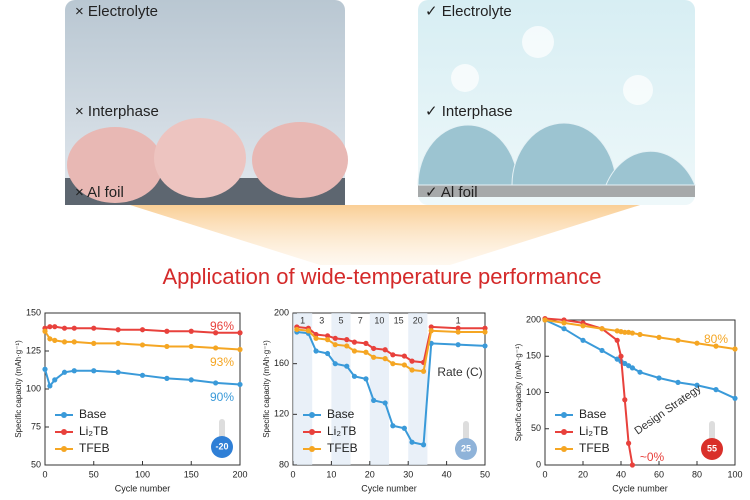 Image resolution: width=750 pixels, height=500 pixels. Describe the element at coordinates (469, 111) in the screenshot. I see `illustration-label: ✓ Interphase` at that location.